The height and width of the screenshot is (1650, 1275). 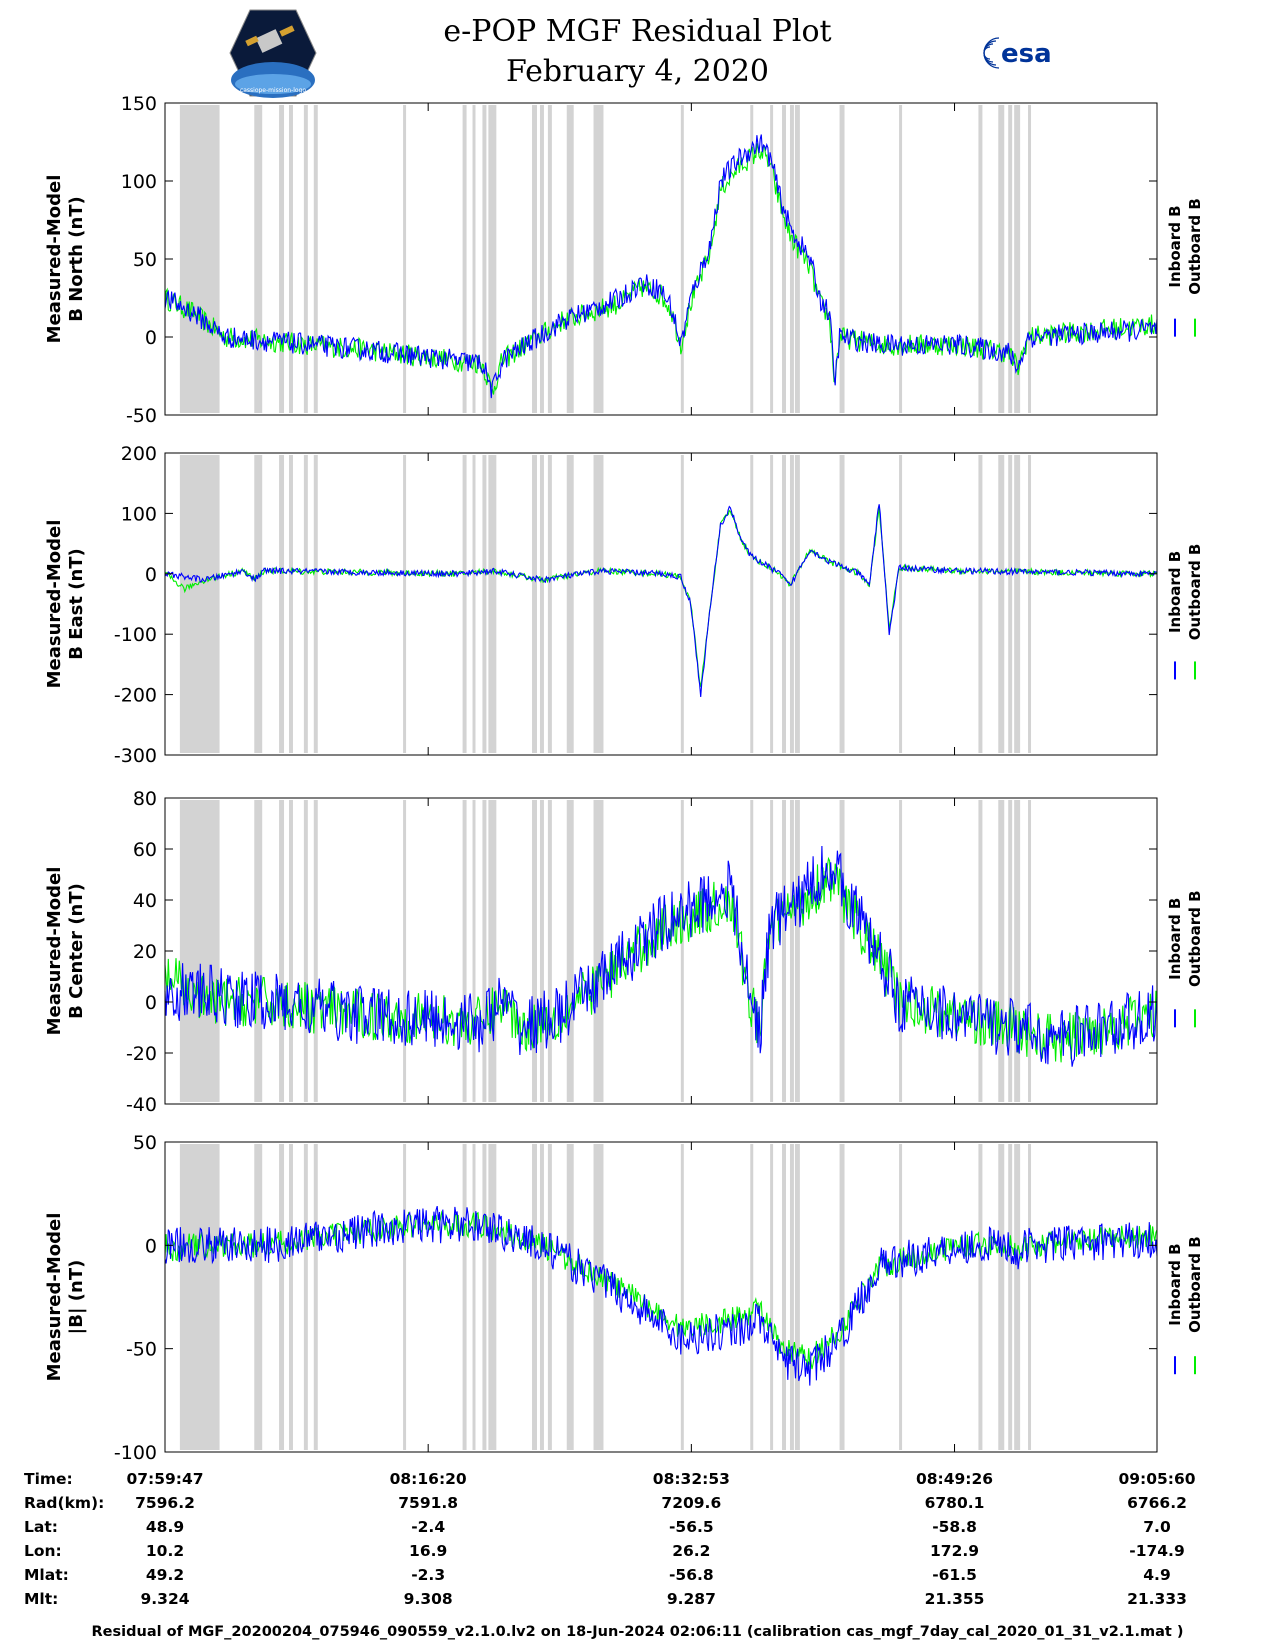 I want to click on ephemeris-value: 16.9, so click(x=428, y=1551).